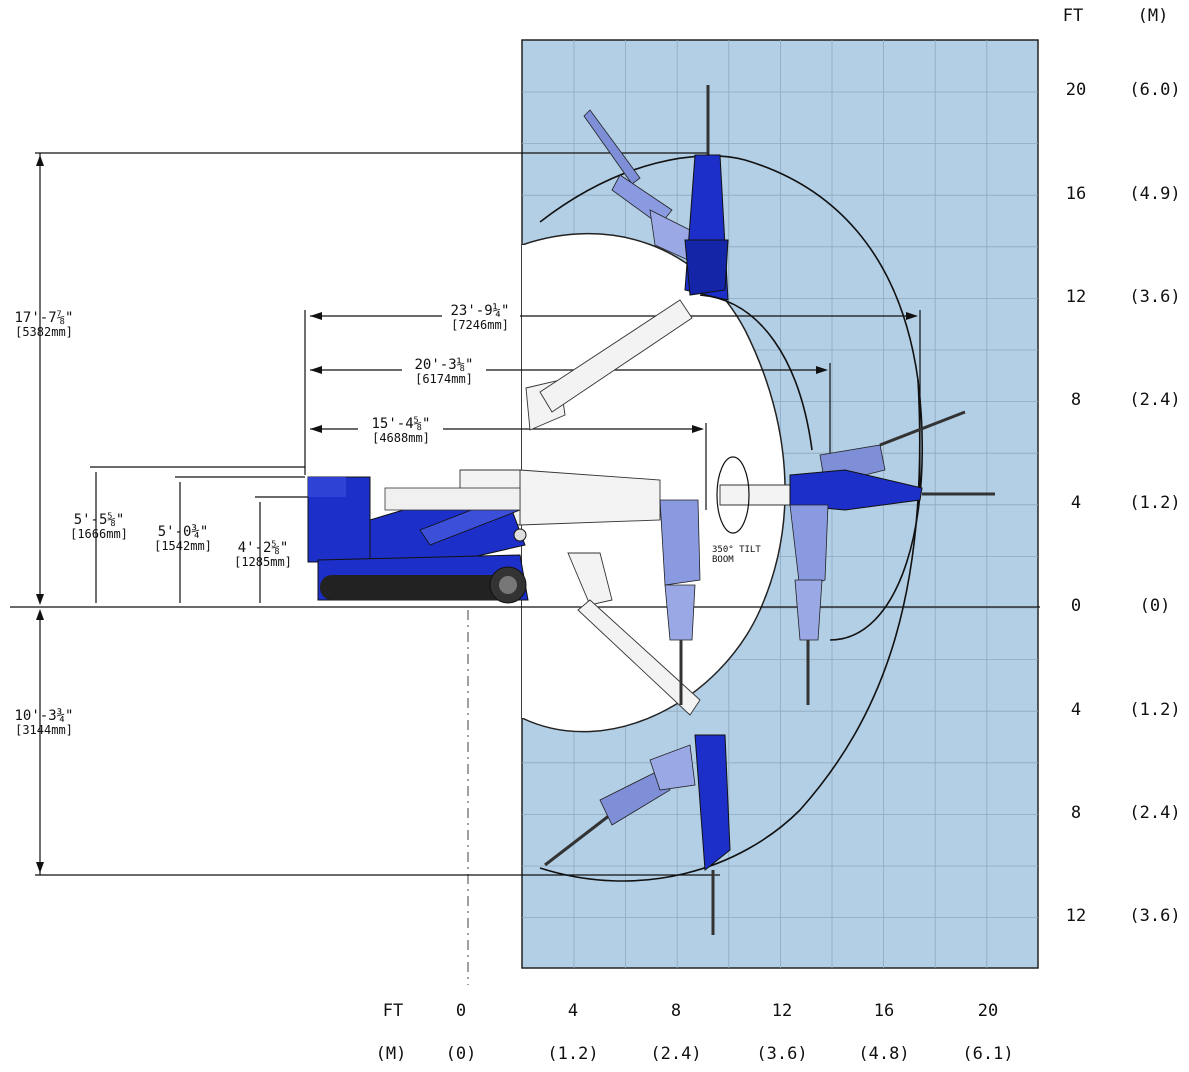 The height and width of the screenshot is (1072, 1189). Describe the element at coordinates (625, 507) in the screenshot. I see `ghost-boom-positions` at that location.